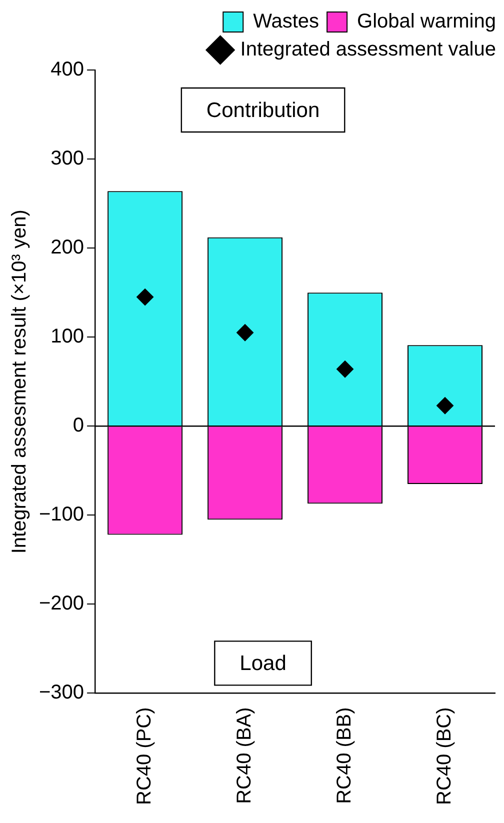 This screenshot has width=504, height=823. Describe the element at coordinates (345, 755) in the screenshot. I see `x-tick-label: RC40 (BB)` at that location.